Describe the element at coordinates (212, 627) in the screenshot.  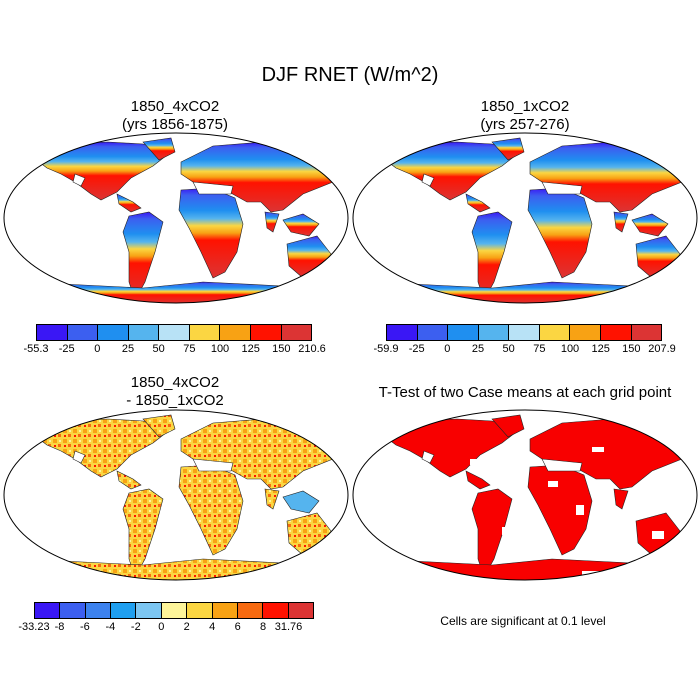
I see `colorbar-label: 4` at that location.